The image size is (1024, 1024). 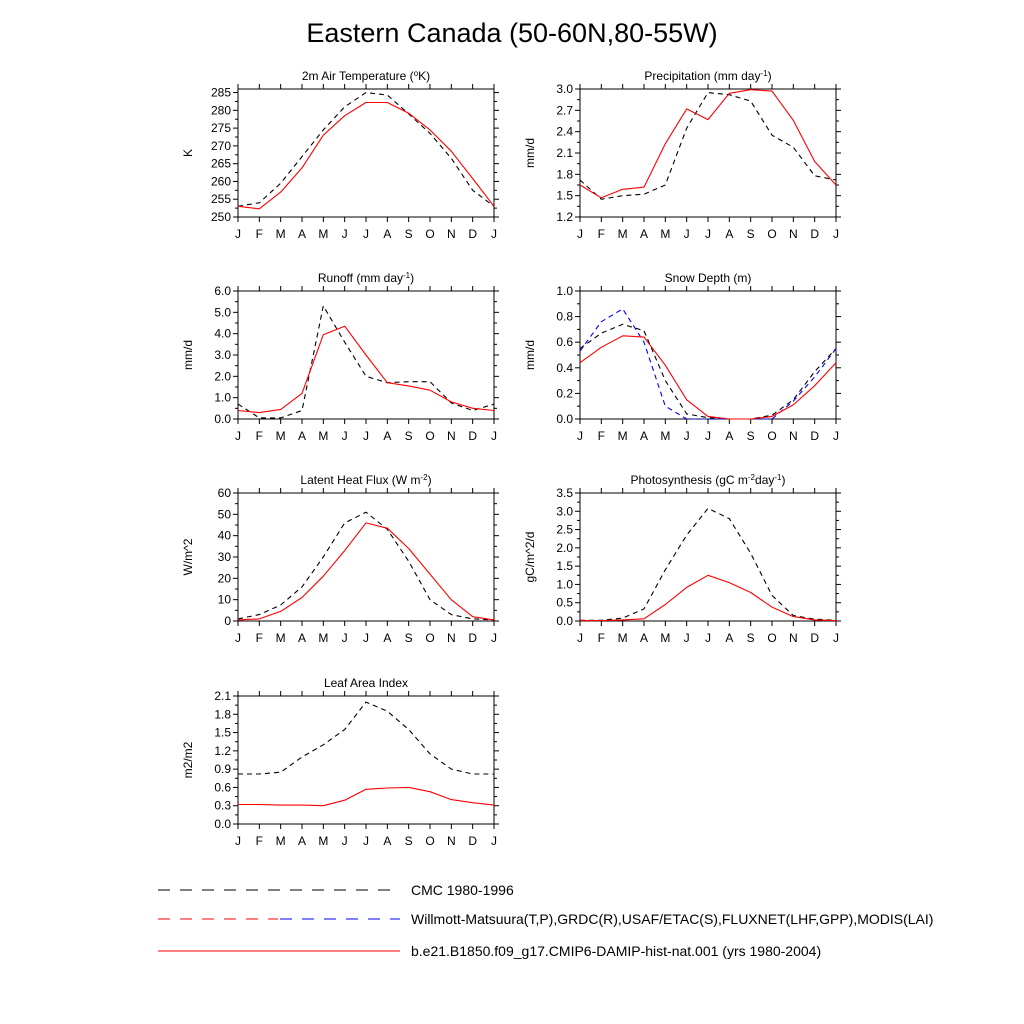 What do you see at coordinates (221, 181) in the screenshot?
I see `y-tick-label: 260` at bounding box center [221, 181].